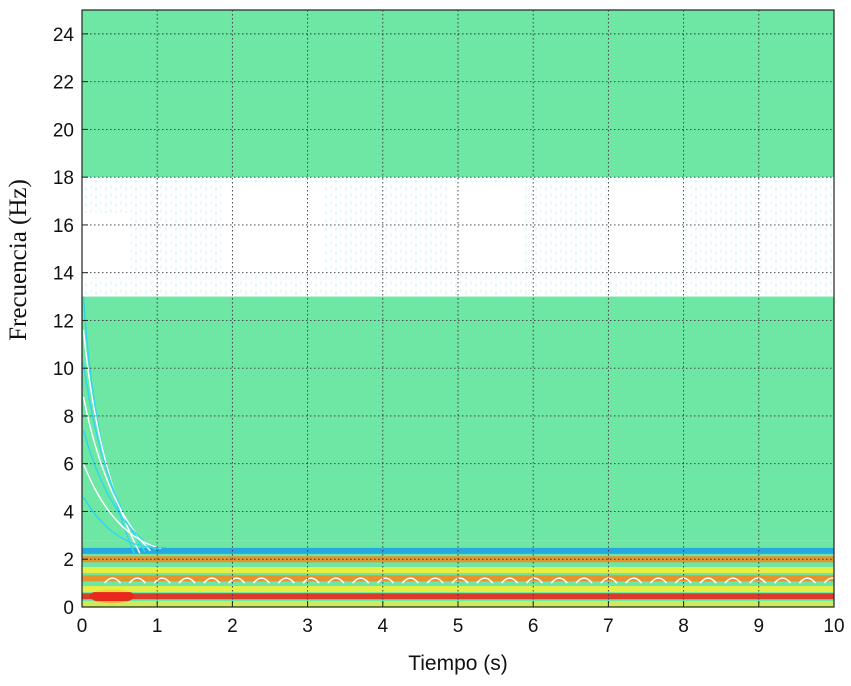 This screenshot has height=686, width=851. I want to click on x-tick-label: 5, so click(458, 626).